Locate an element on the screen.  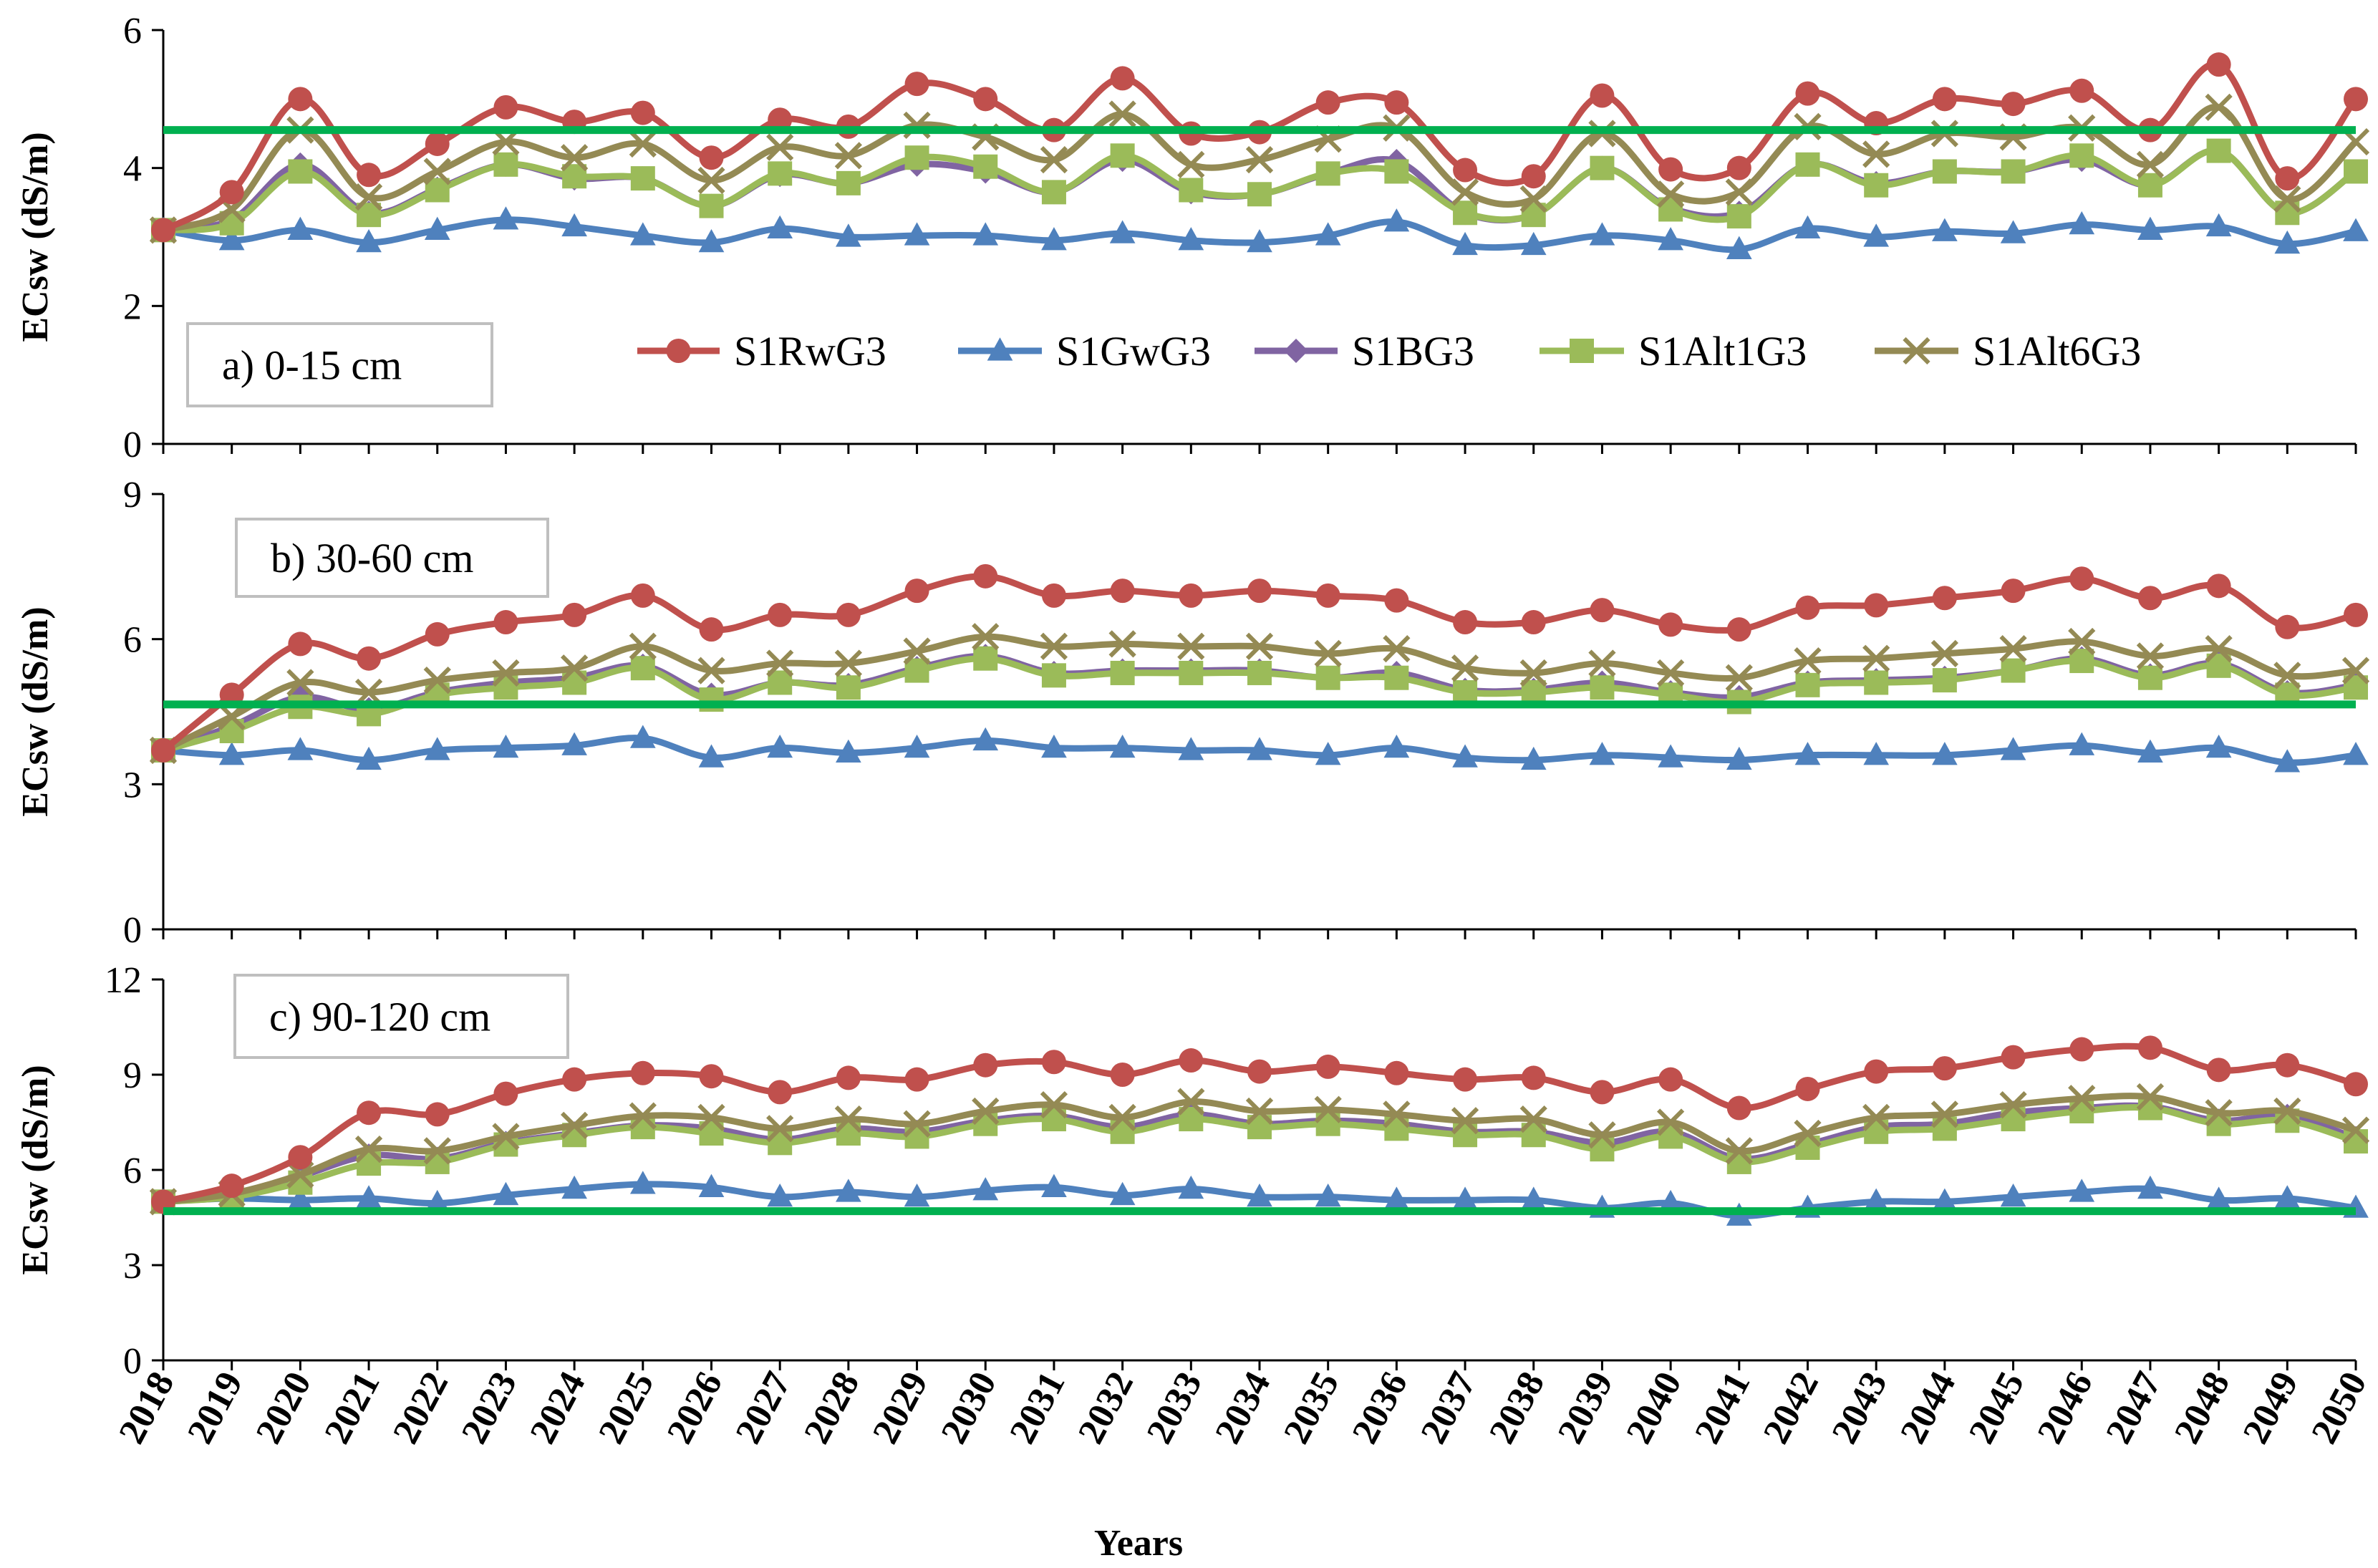
legend-label: S1BG3 is located at coordinates (1413, 351).